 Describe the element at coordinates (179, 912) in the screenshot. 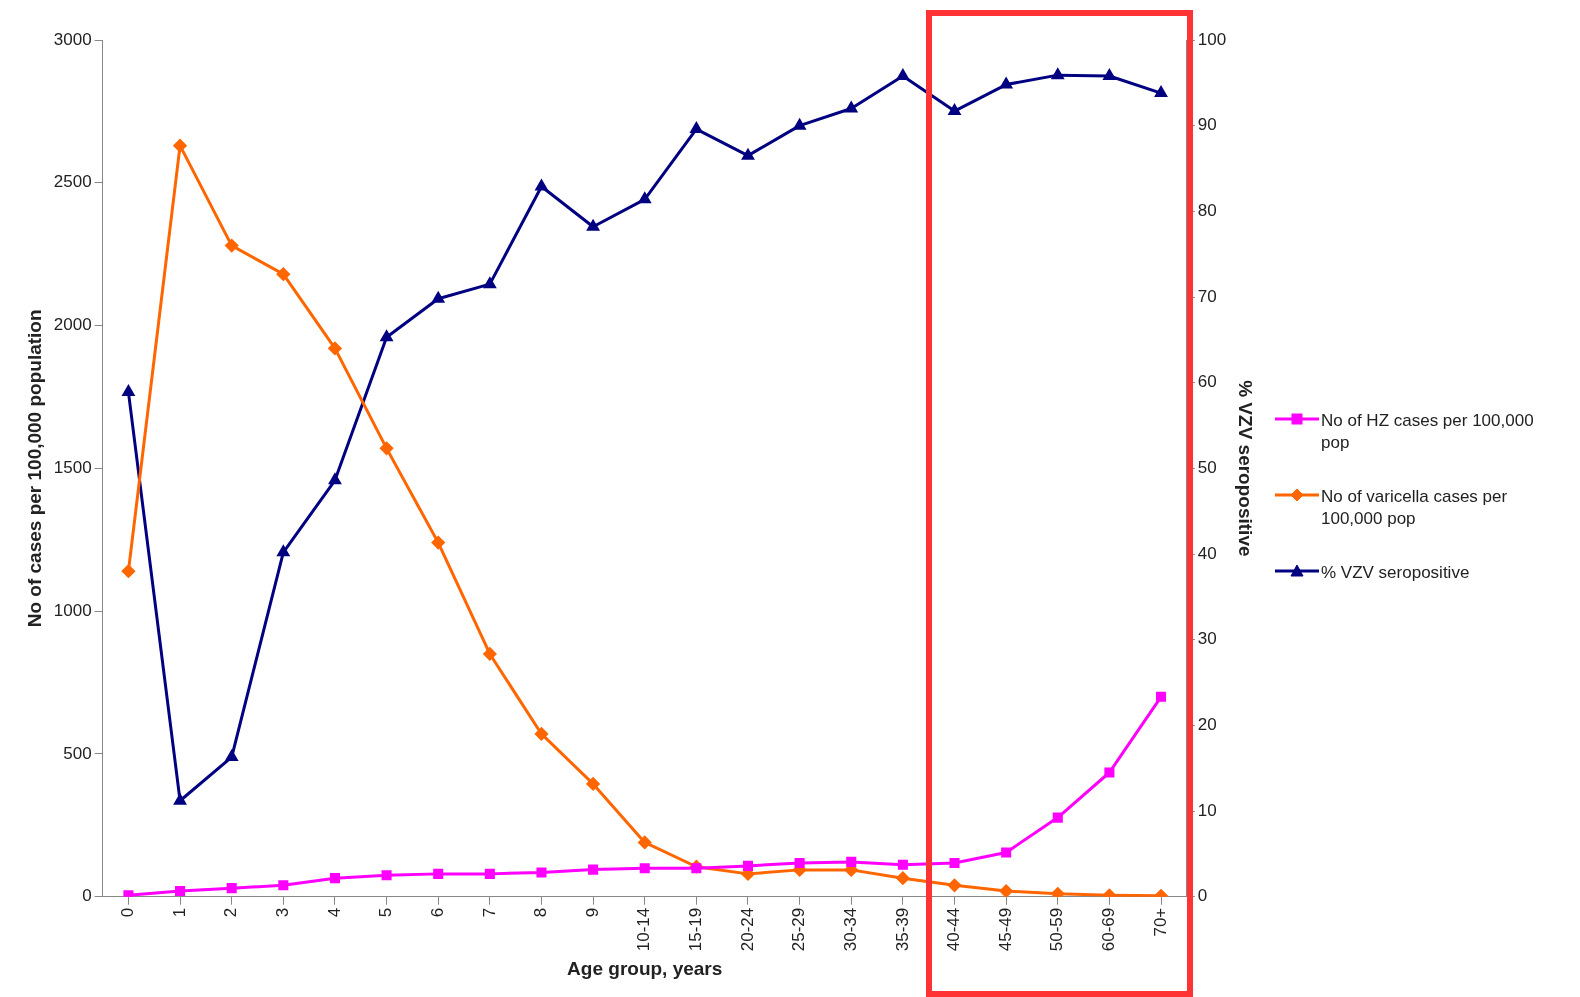

I see `x-tick-label: 1` at that location.